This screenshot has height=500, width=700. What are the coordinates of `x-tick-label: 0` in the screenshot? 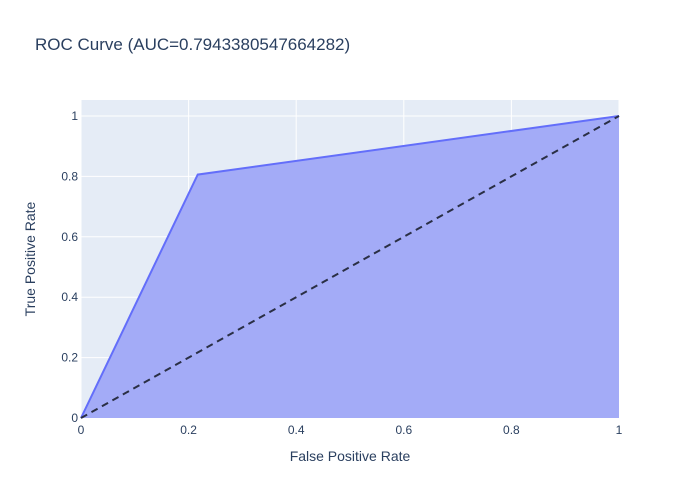 It's located at (81, 430).